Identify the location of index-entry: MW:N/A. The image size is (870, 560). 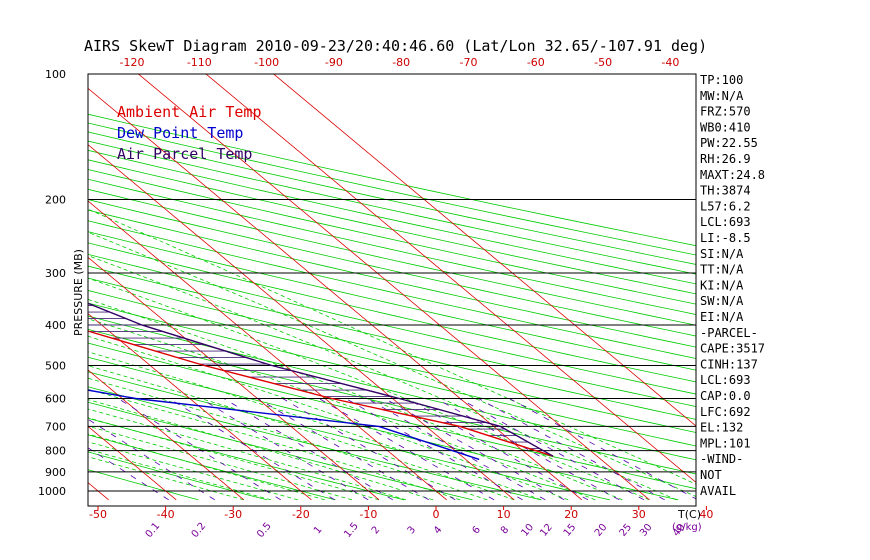
(722, 96).